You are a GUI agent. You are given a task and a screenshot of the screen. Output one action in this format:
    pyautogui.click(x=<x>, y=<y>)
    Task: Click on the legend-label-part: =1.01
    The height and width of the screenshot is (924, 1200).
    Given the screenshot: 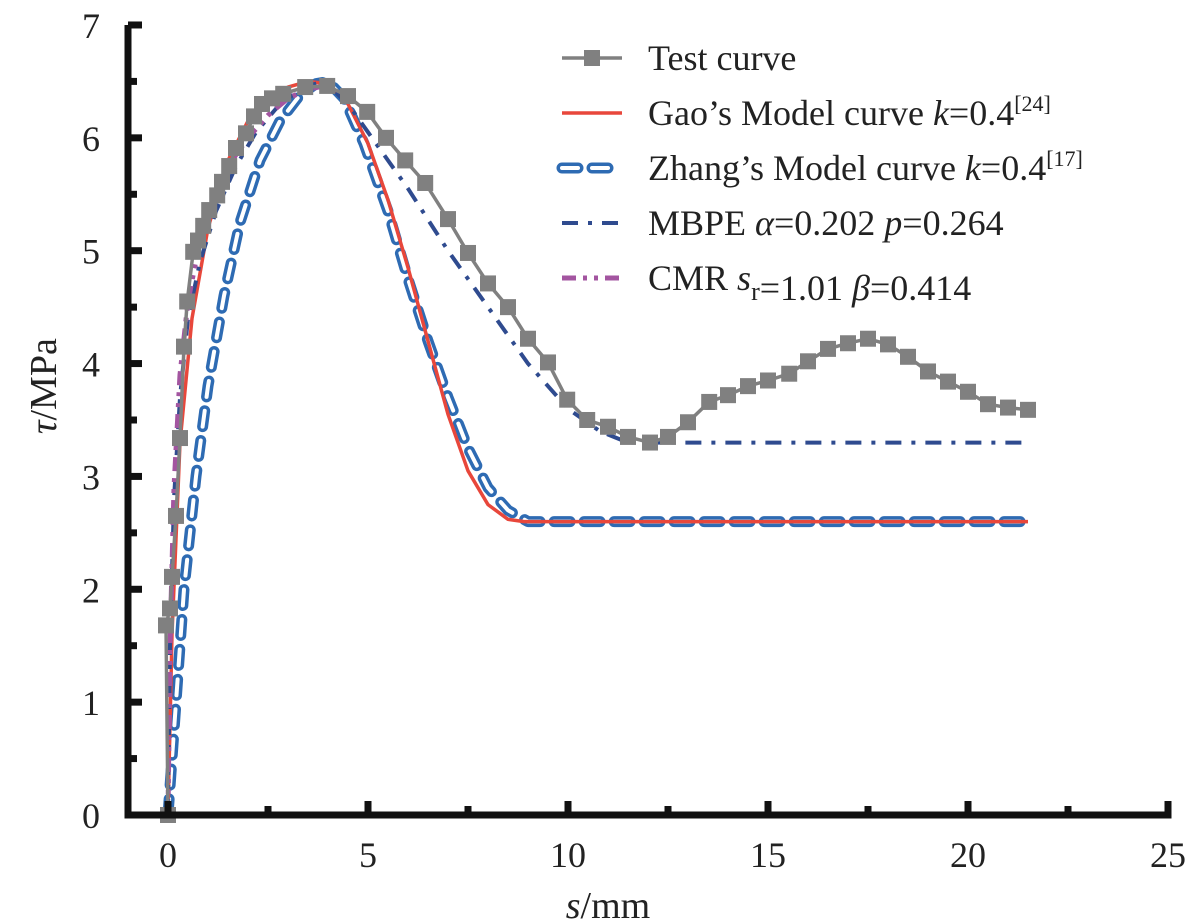 What is the action you would take?
    pyautogui.click(x=806, y=288)
    